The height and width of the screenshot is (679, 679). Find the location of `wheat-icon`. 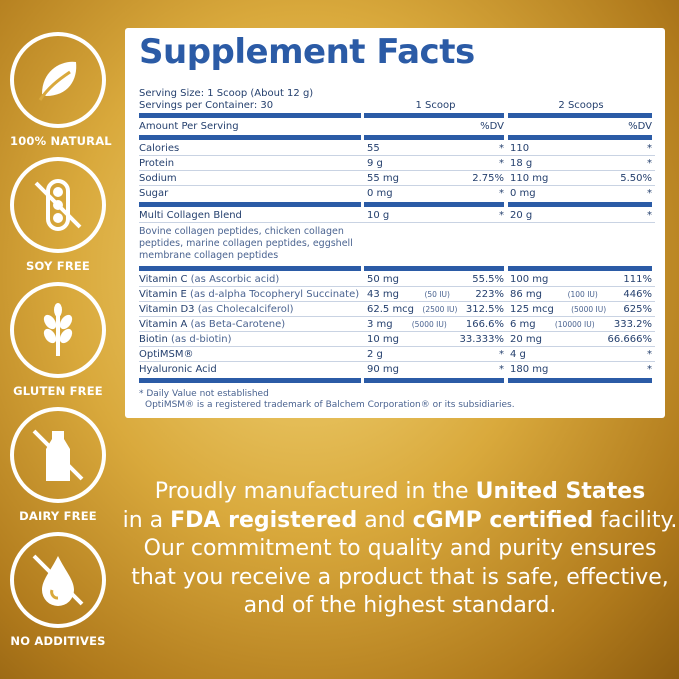

wheat-icon is located at coordinates (58, 329).